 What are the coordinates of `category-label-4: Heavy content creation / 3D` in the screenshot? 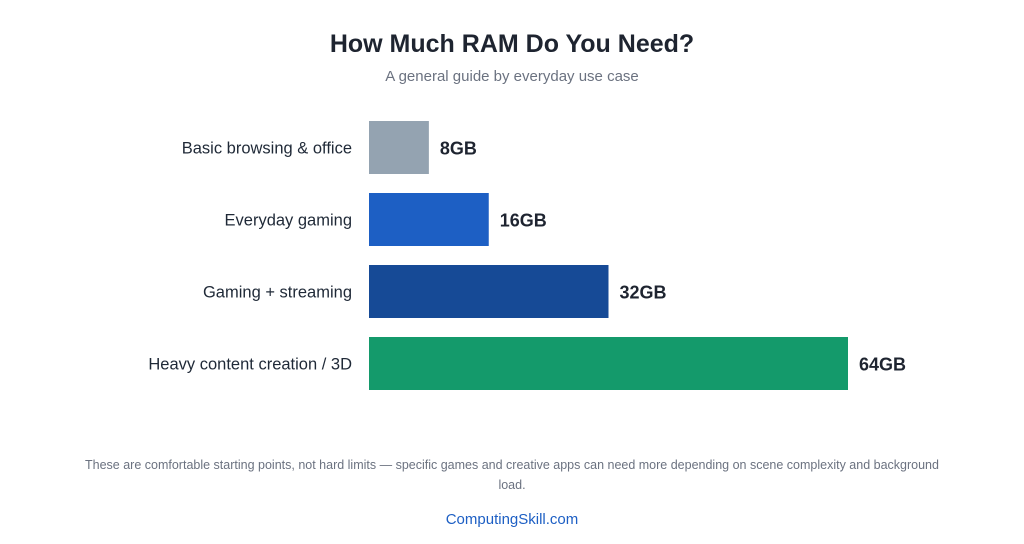 It's located at (250, 365).